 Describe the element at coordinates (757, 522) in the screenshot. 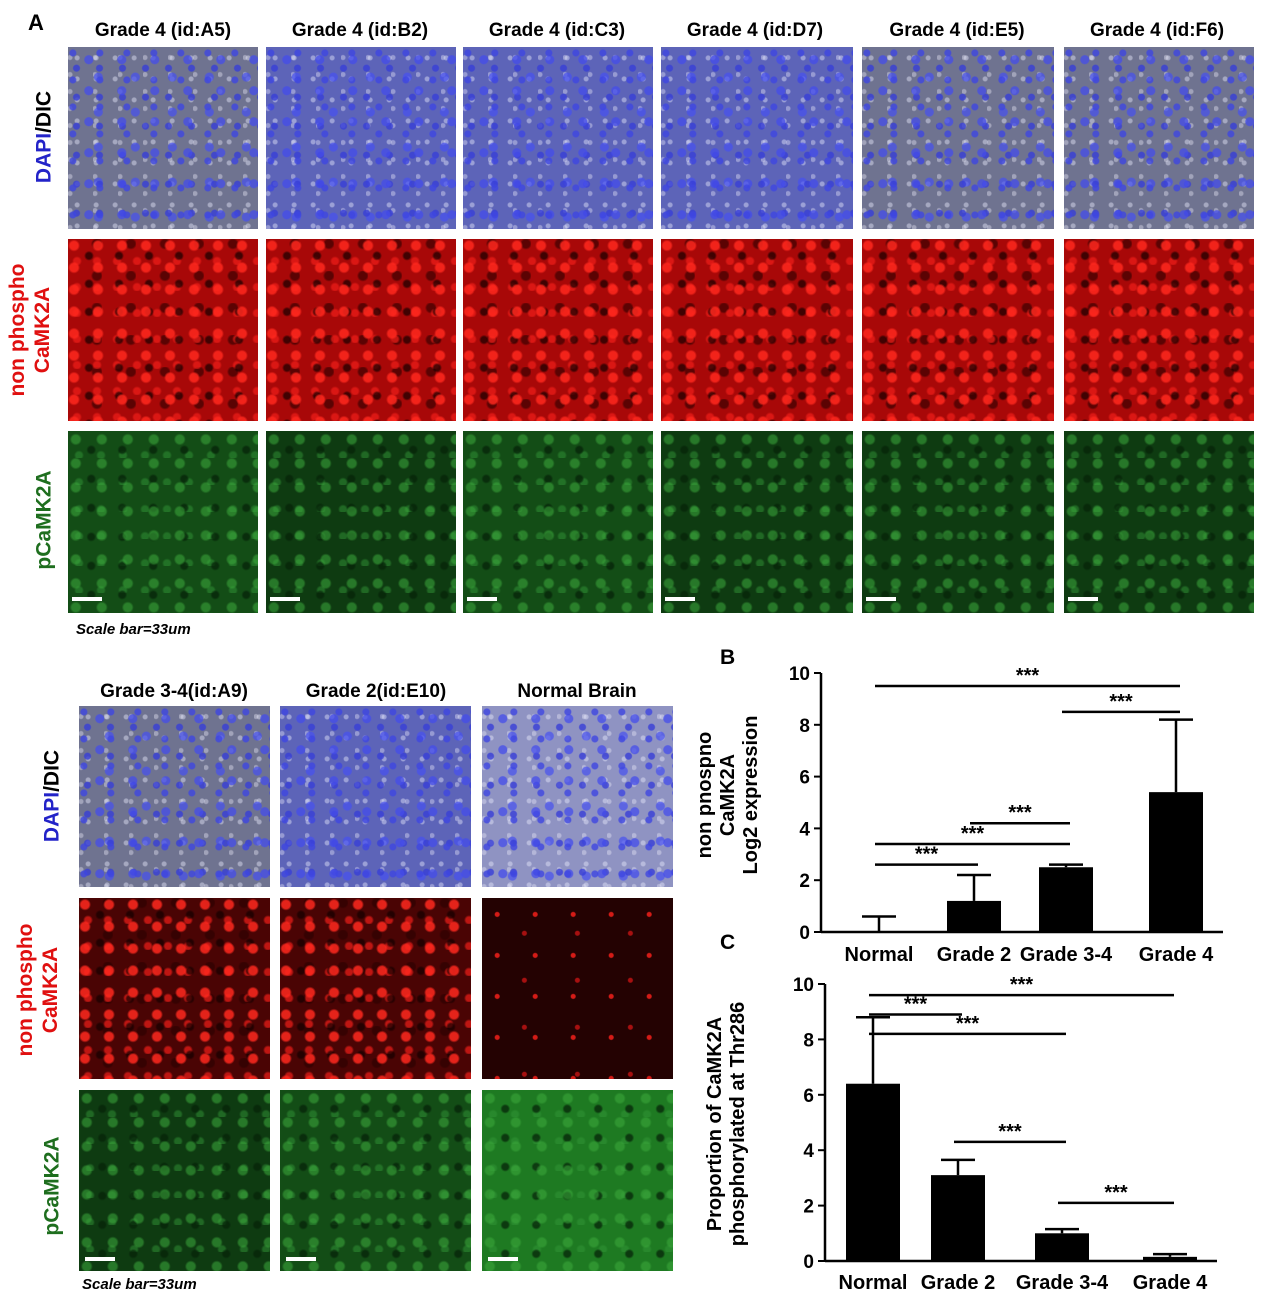

I see `image-pcamk2a-d7` at that location.